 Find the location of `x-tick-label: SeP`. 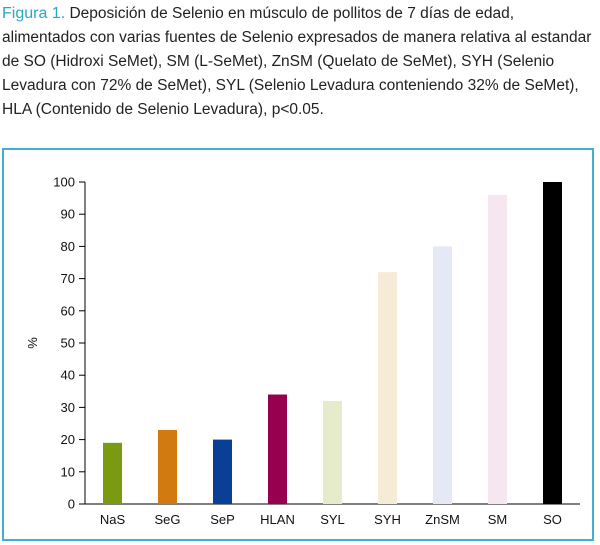

x-tick-label: SeP is located at coordinates (222, 519).